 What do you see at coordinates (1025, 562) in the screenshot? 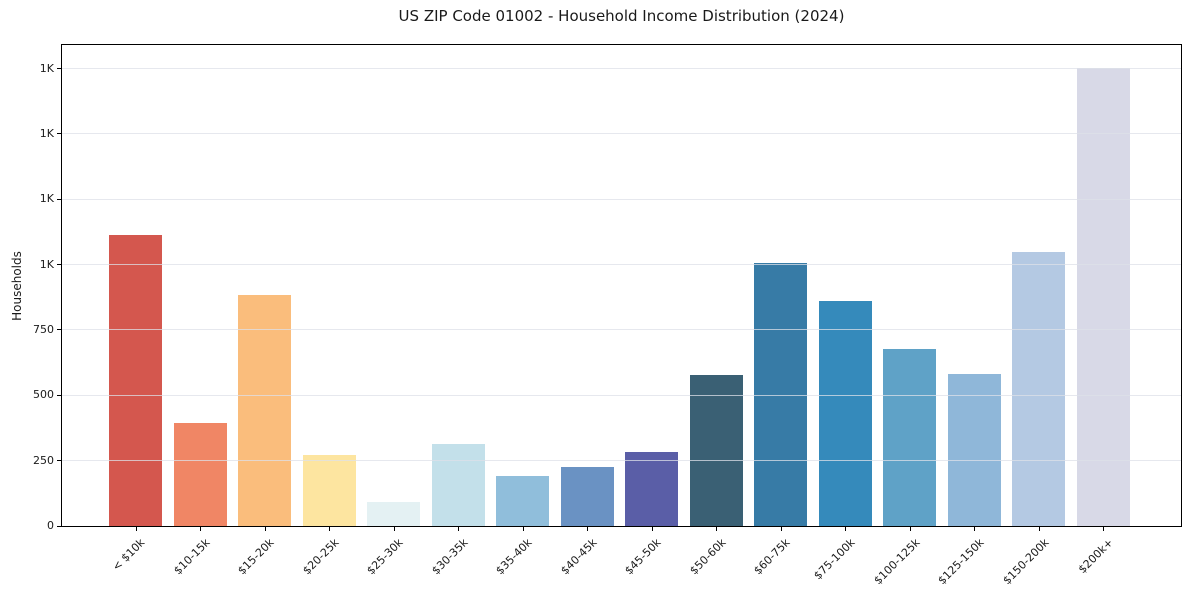
I see `x-tick-label-text: $150-200k` at bounding box center [1025, 562].